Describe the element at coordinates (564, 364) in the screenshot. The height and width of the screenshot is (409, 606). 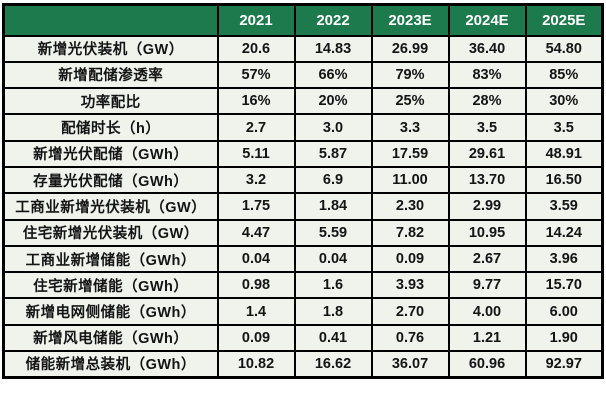
I see `value-cell: 92.97` at that location.